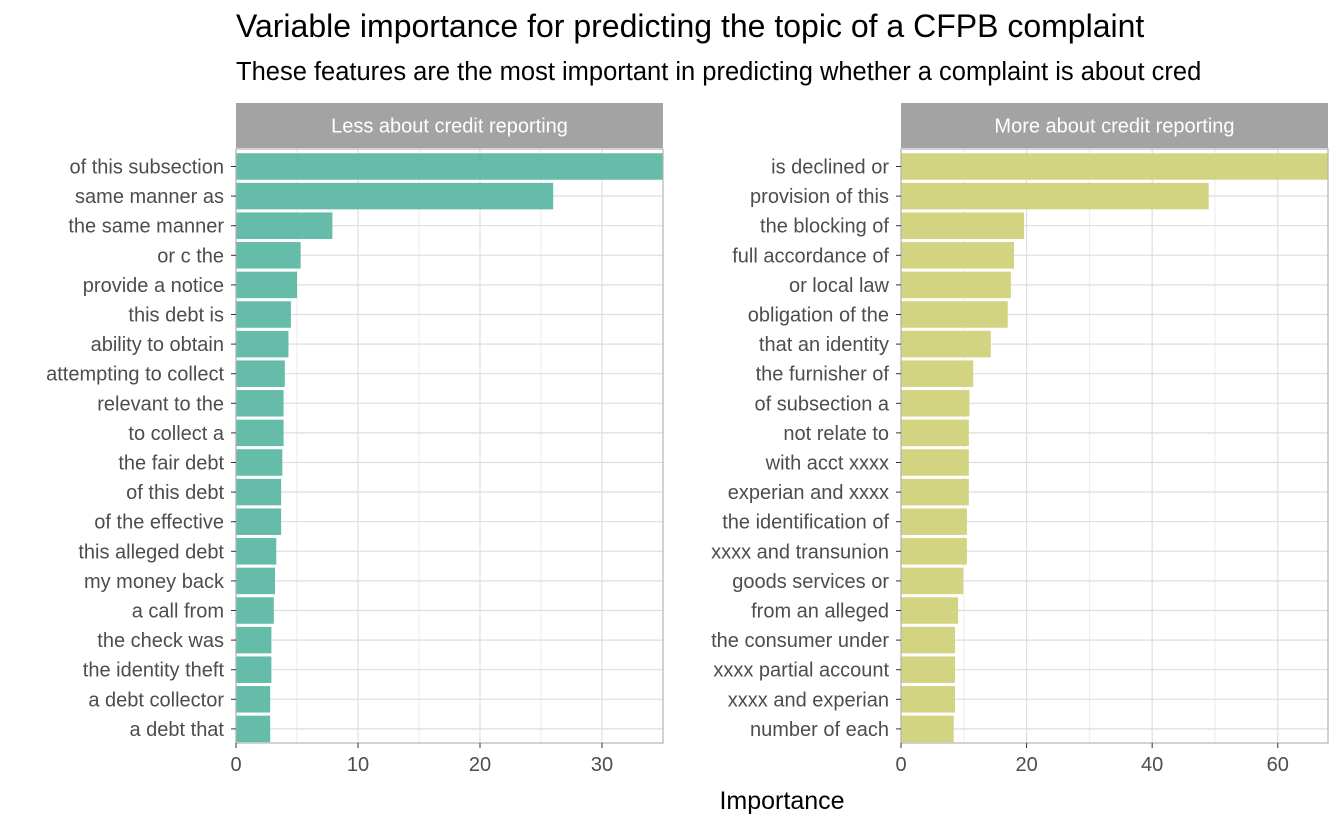  I want to click on term-label: a debt that, so click(176, 730).